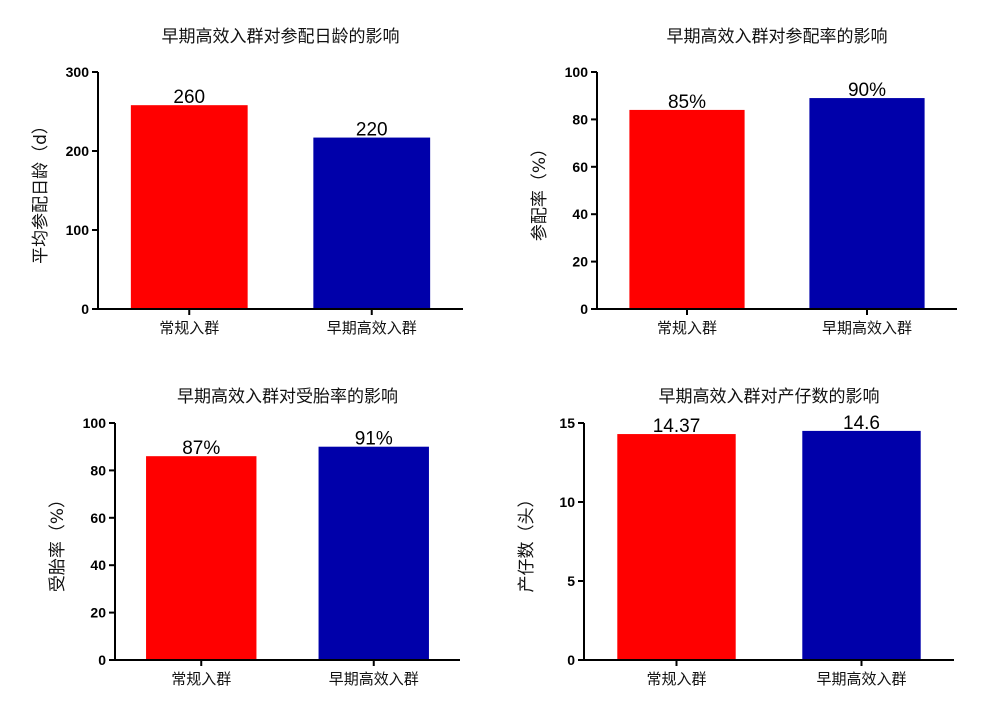  Describe the element at coordinates (540, 190) in the screenshot. I see `y-axis-label: 参配率（%）` at that location.